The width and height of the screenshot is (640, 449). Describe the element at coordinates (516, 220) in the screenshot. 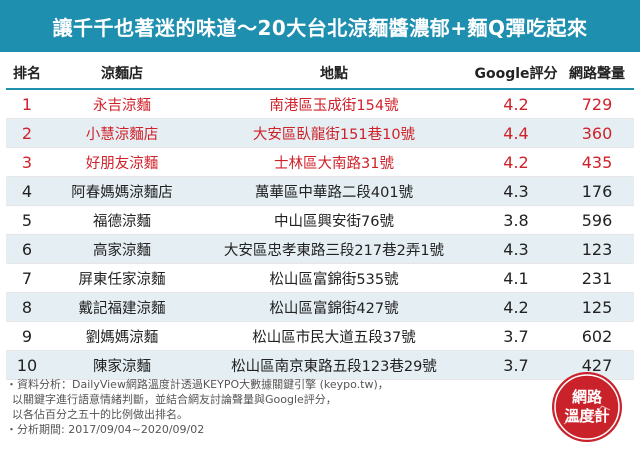

I see `score-cell: 3.8` at that location.